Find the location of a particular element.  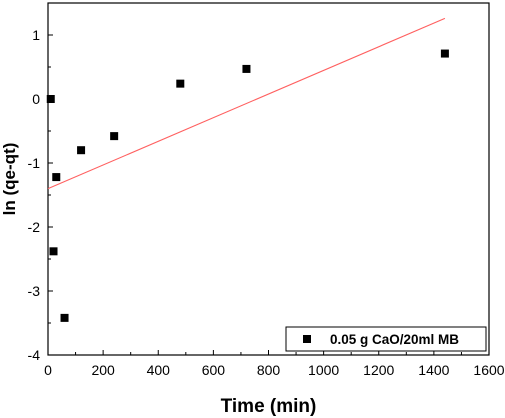

y-tick-label: -2 is located at coordinates (34, 227).